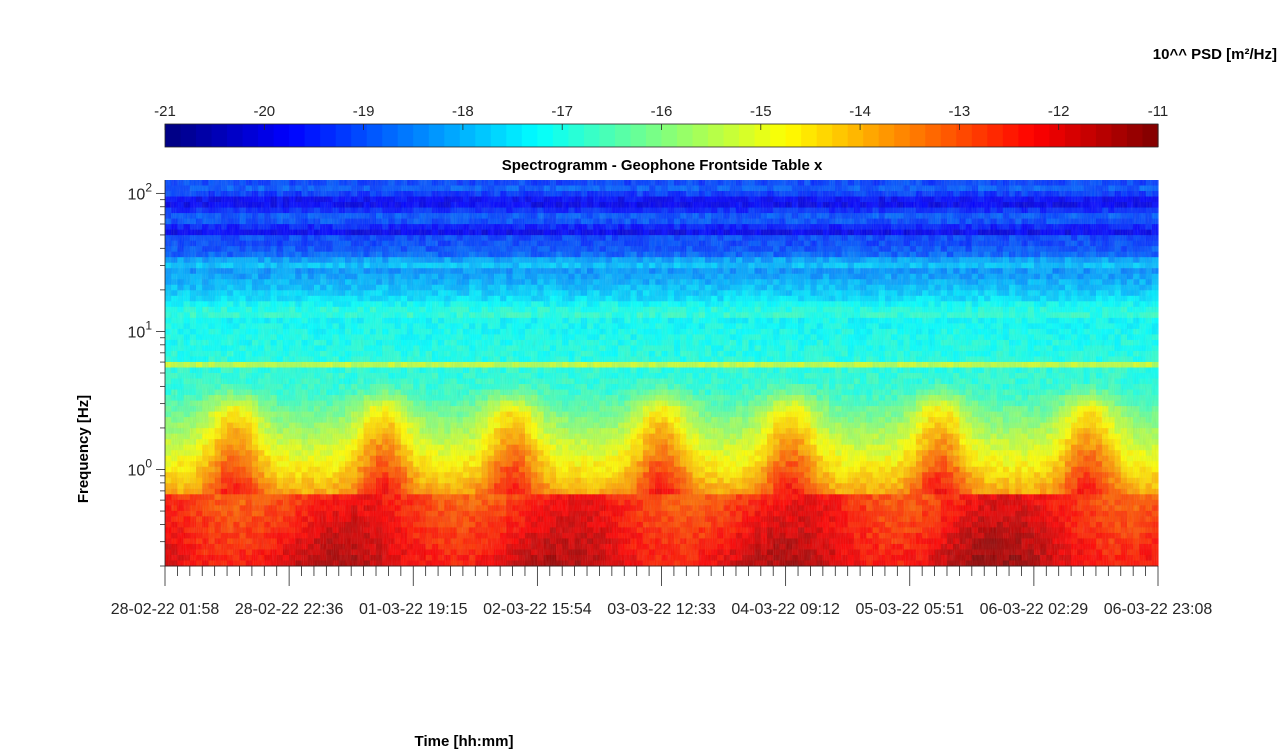 The height and width of the screenshot is (755, 1280). Describe the element at coordinates (1059, 111) in the screenshot. I see `colorbar-tick-label: -12` at that location.